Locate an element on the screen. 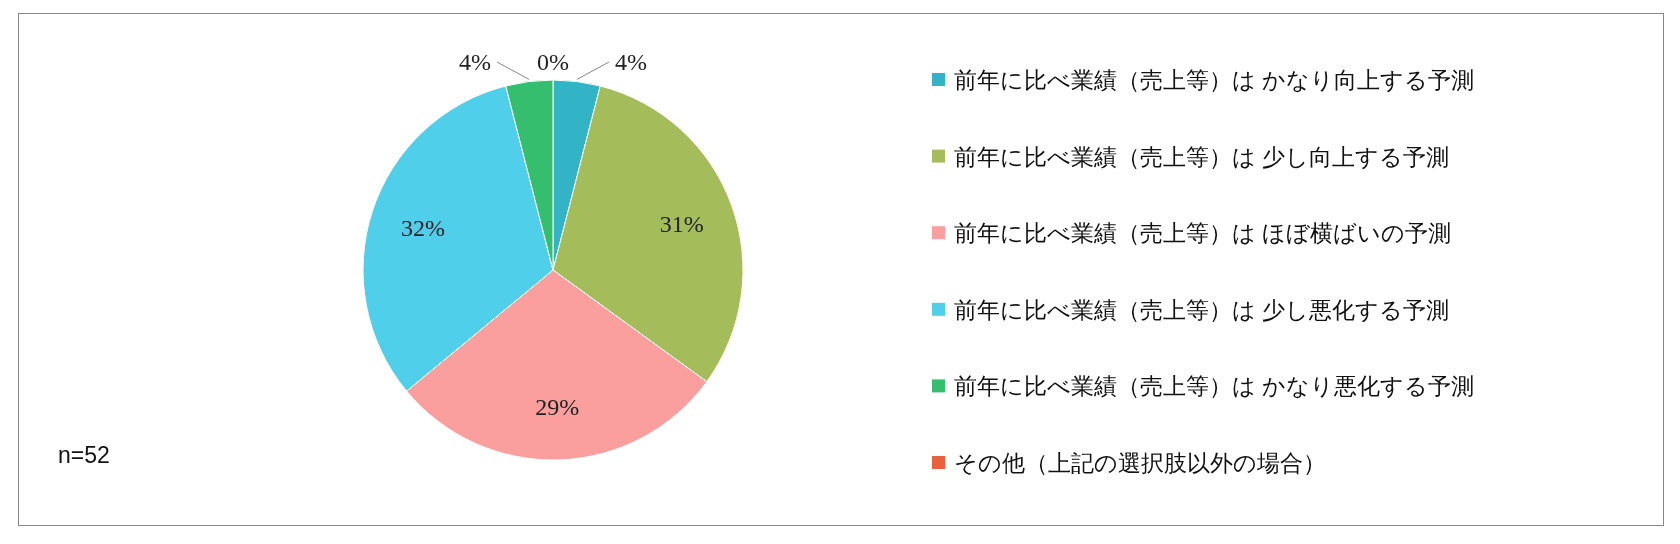  data-label: 31% is located at coordinates (681, 223).